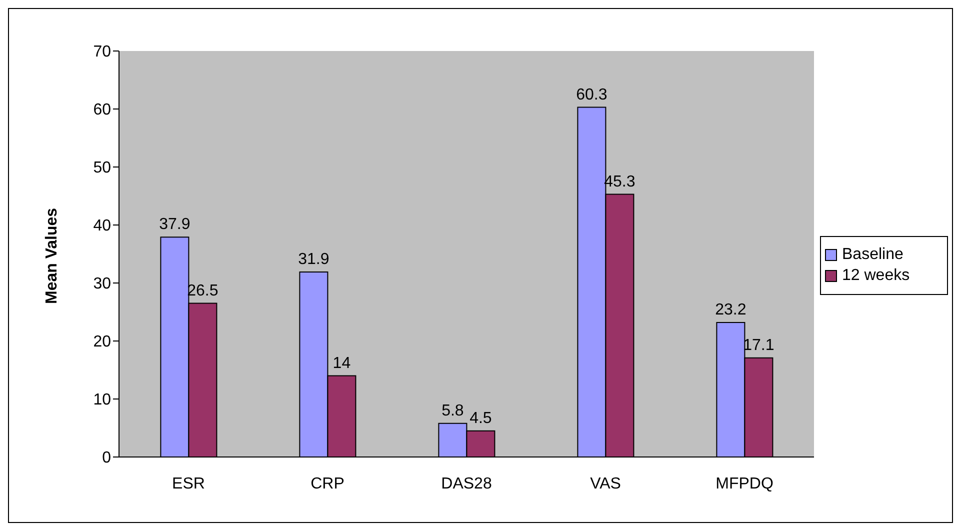 The width and height of the screenshot is (961, 531). Describe the element at coordinates (188, 483) in the screenshot. I see `x-tick-label: ESR` at that location.